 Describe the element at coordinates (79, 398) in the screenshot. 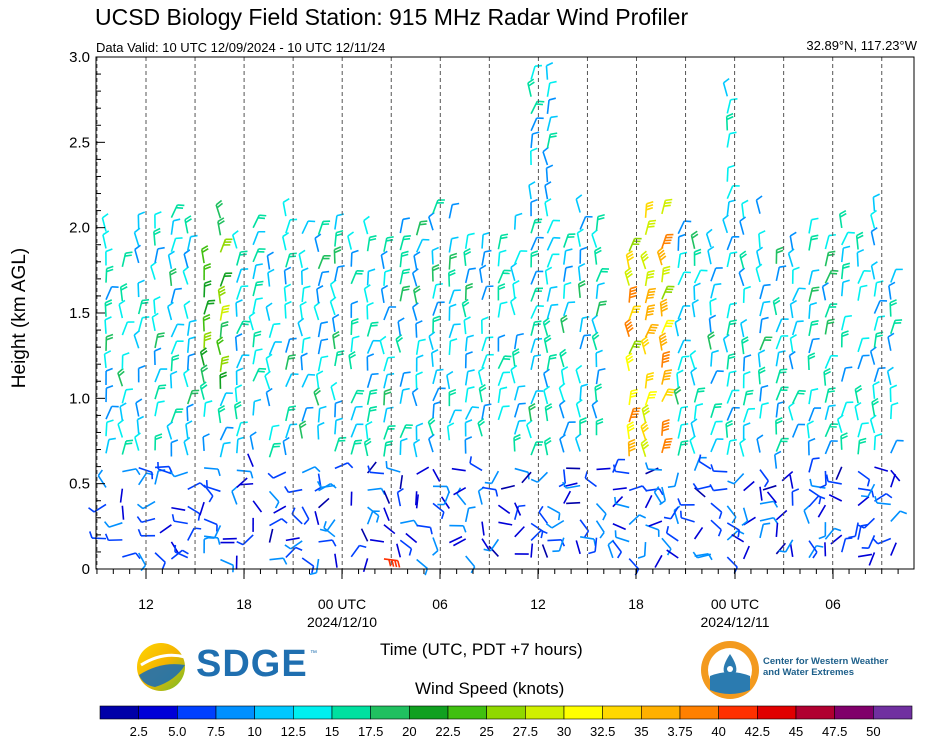

I see `y-tick-label: 1.0` at that location.